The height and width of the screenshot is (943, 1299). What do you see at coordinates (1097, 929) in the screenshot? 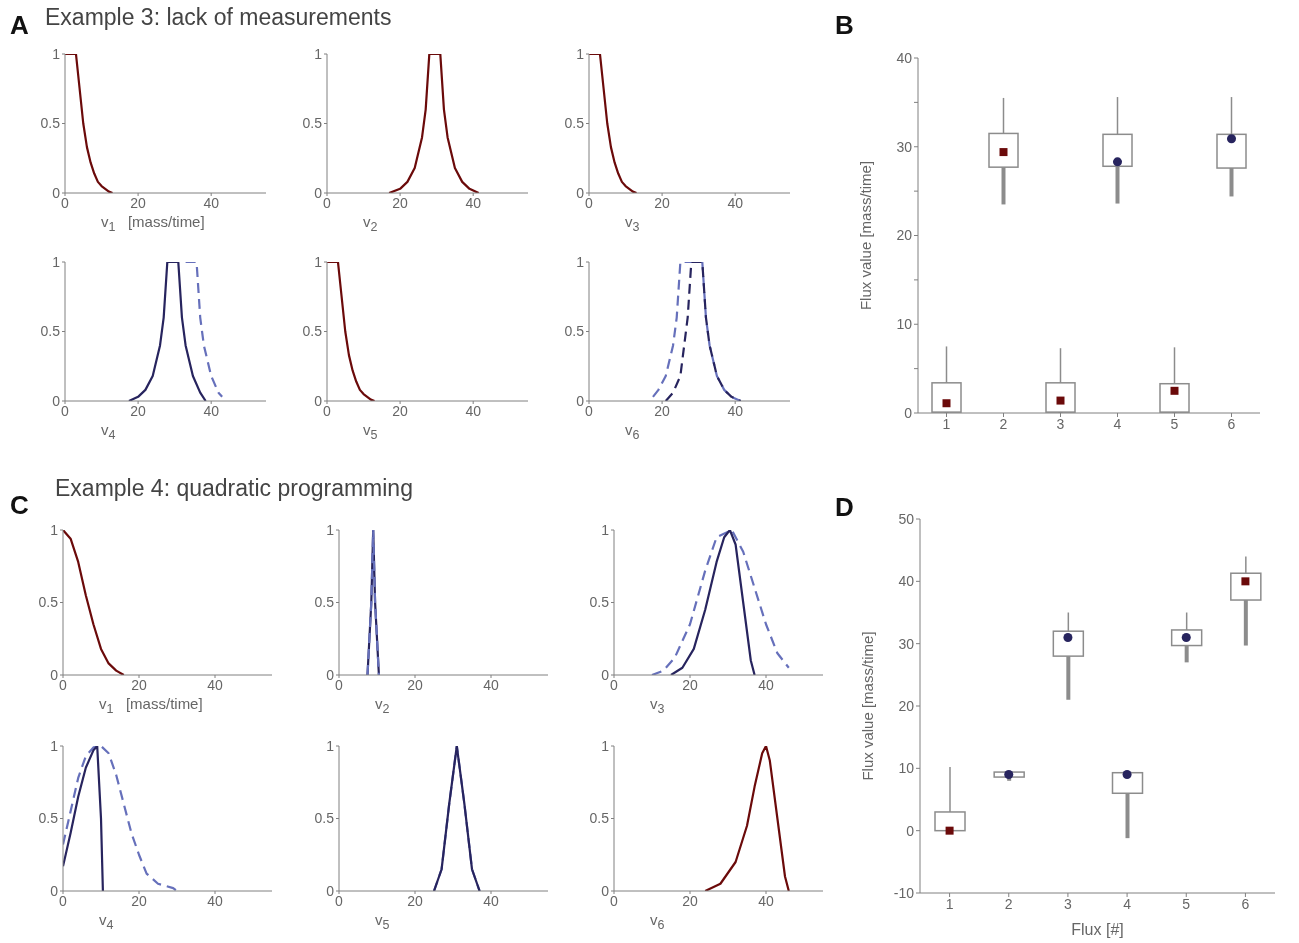
I see `x-axis-title: Flux [#]` at bounding box center [1097, 929].